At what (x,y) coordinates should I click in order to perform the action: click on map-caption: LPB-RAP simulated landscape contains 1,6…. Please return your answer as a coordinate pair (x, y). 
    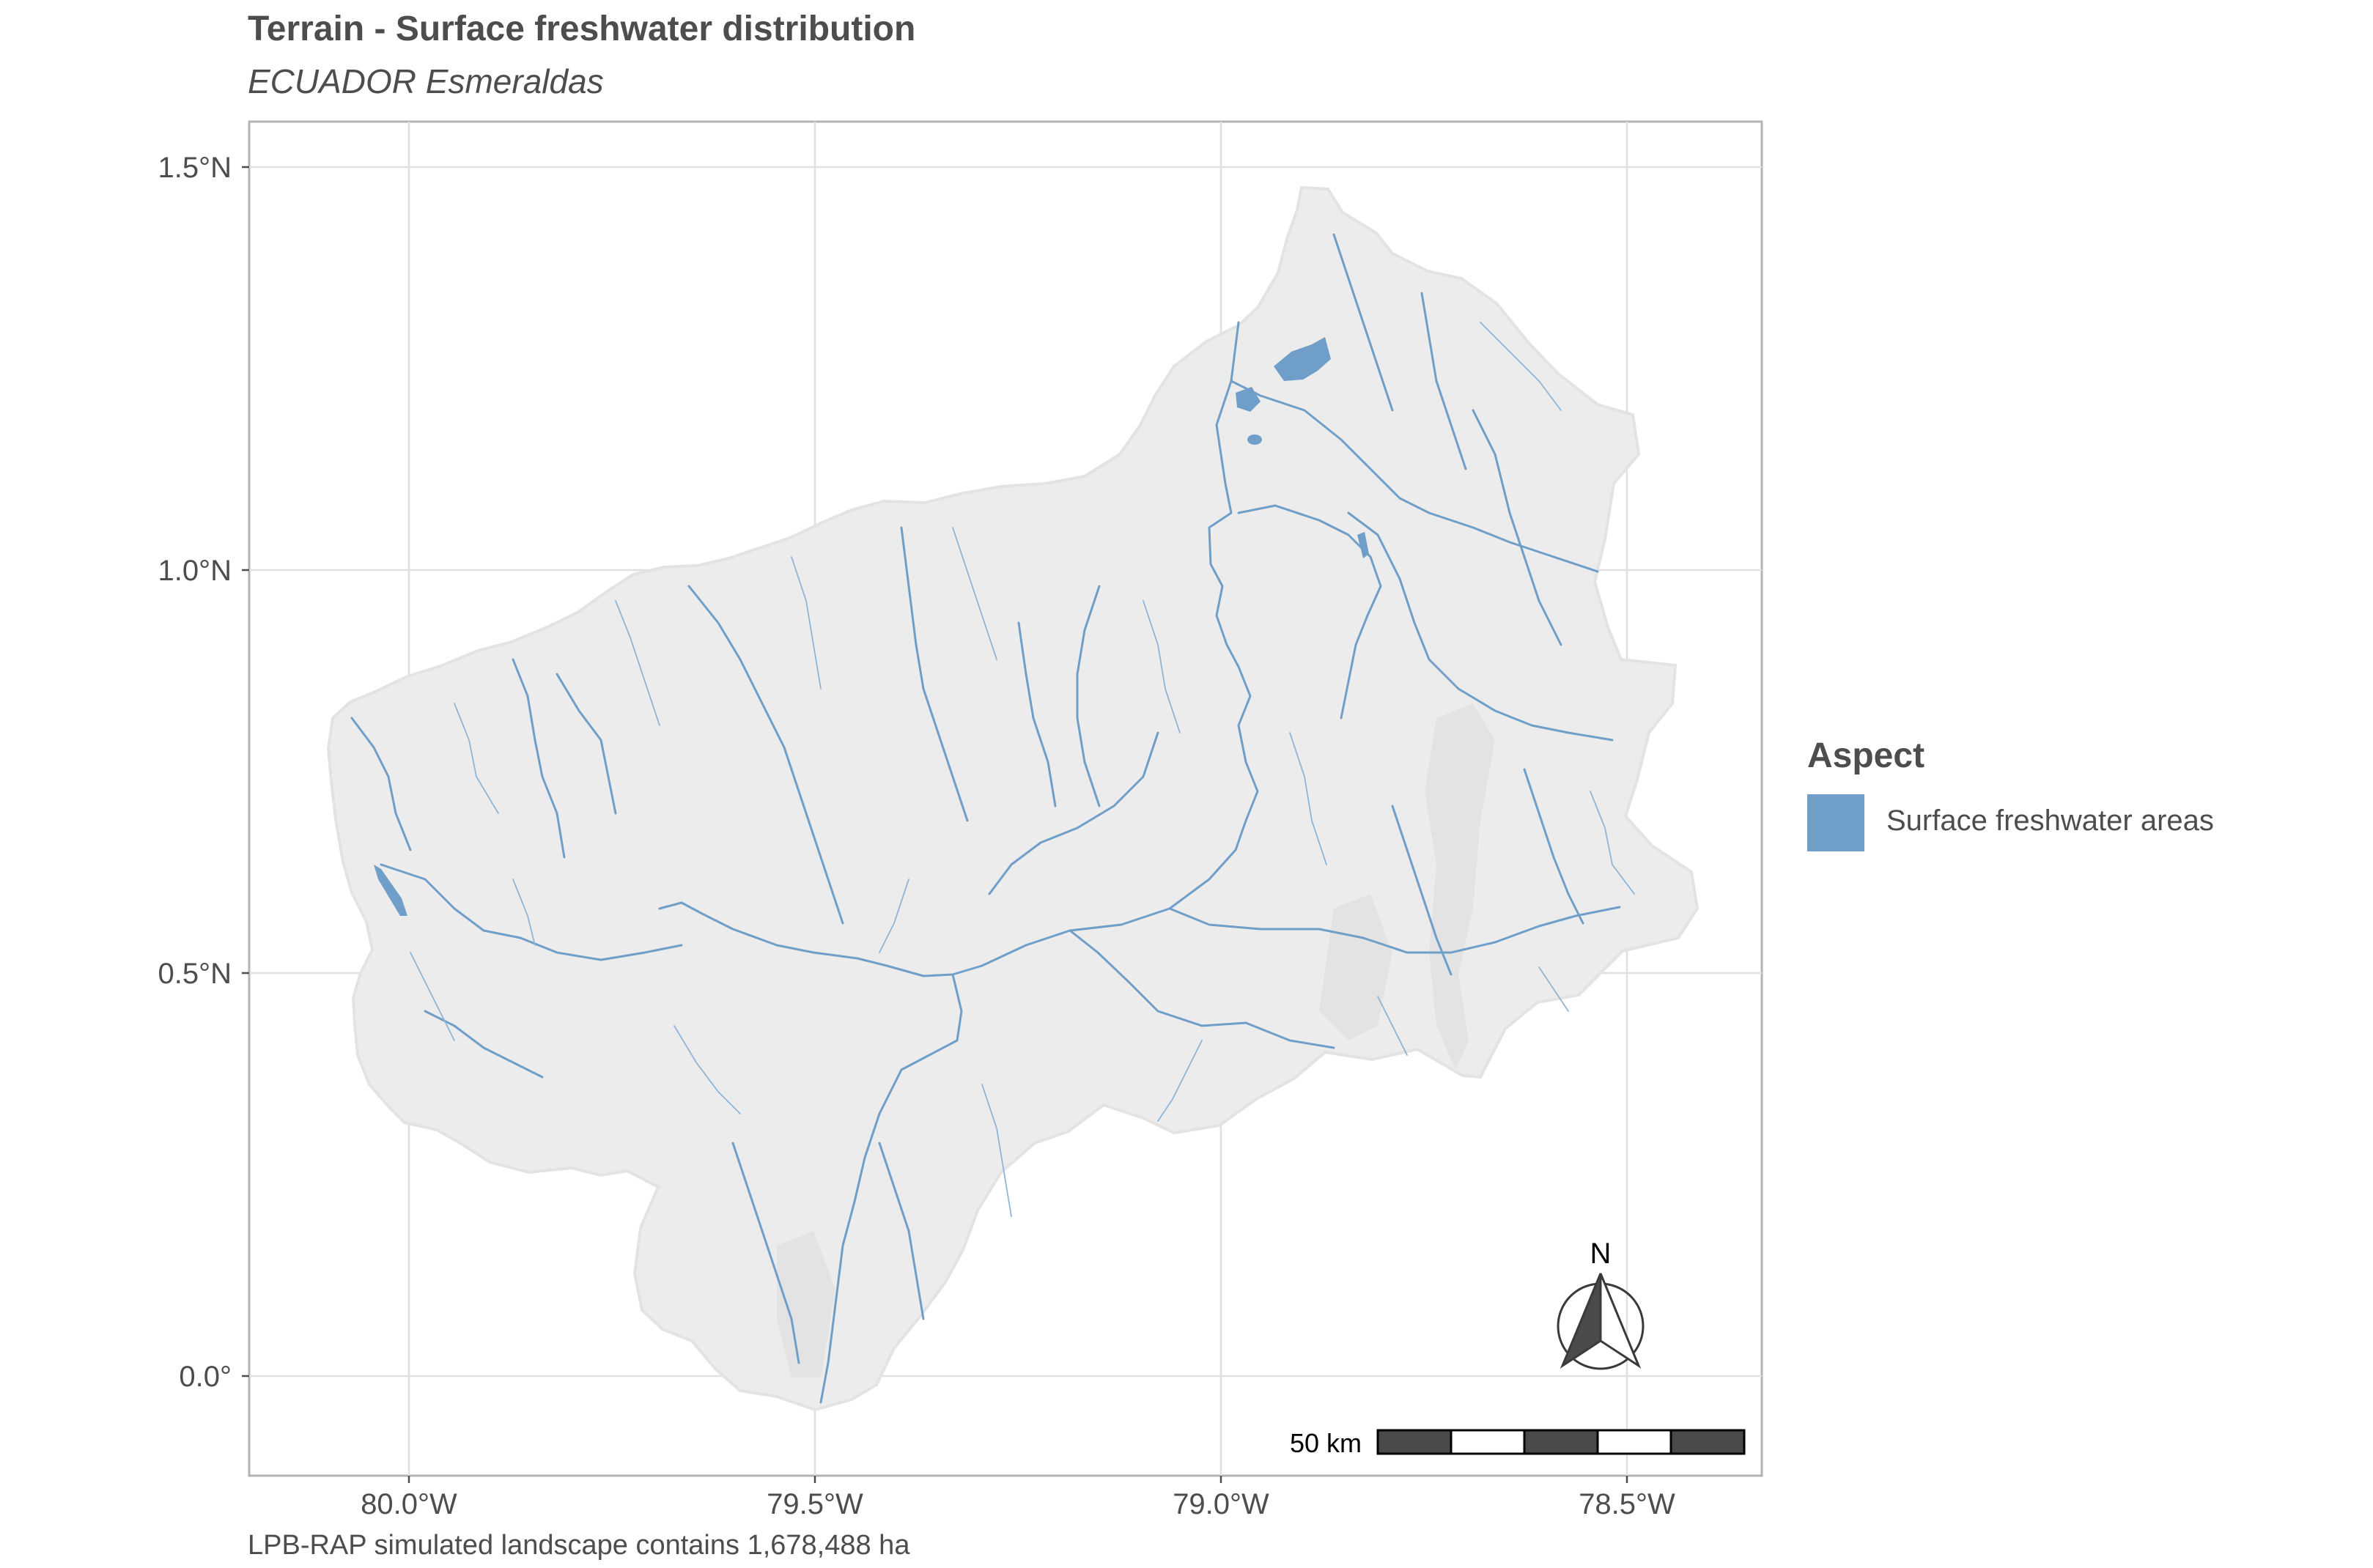
    Looking at the image, I should click on (579, 1546).